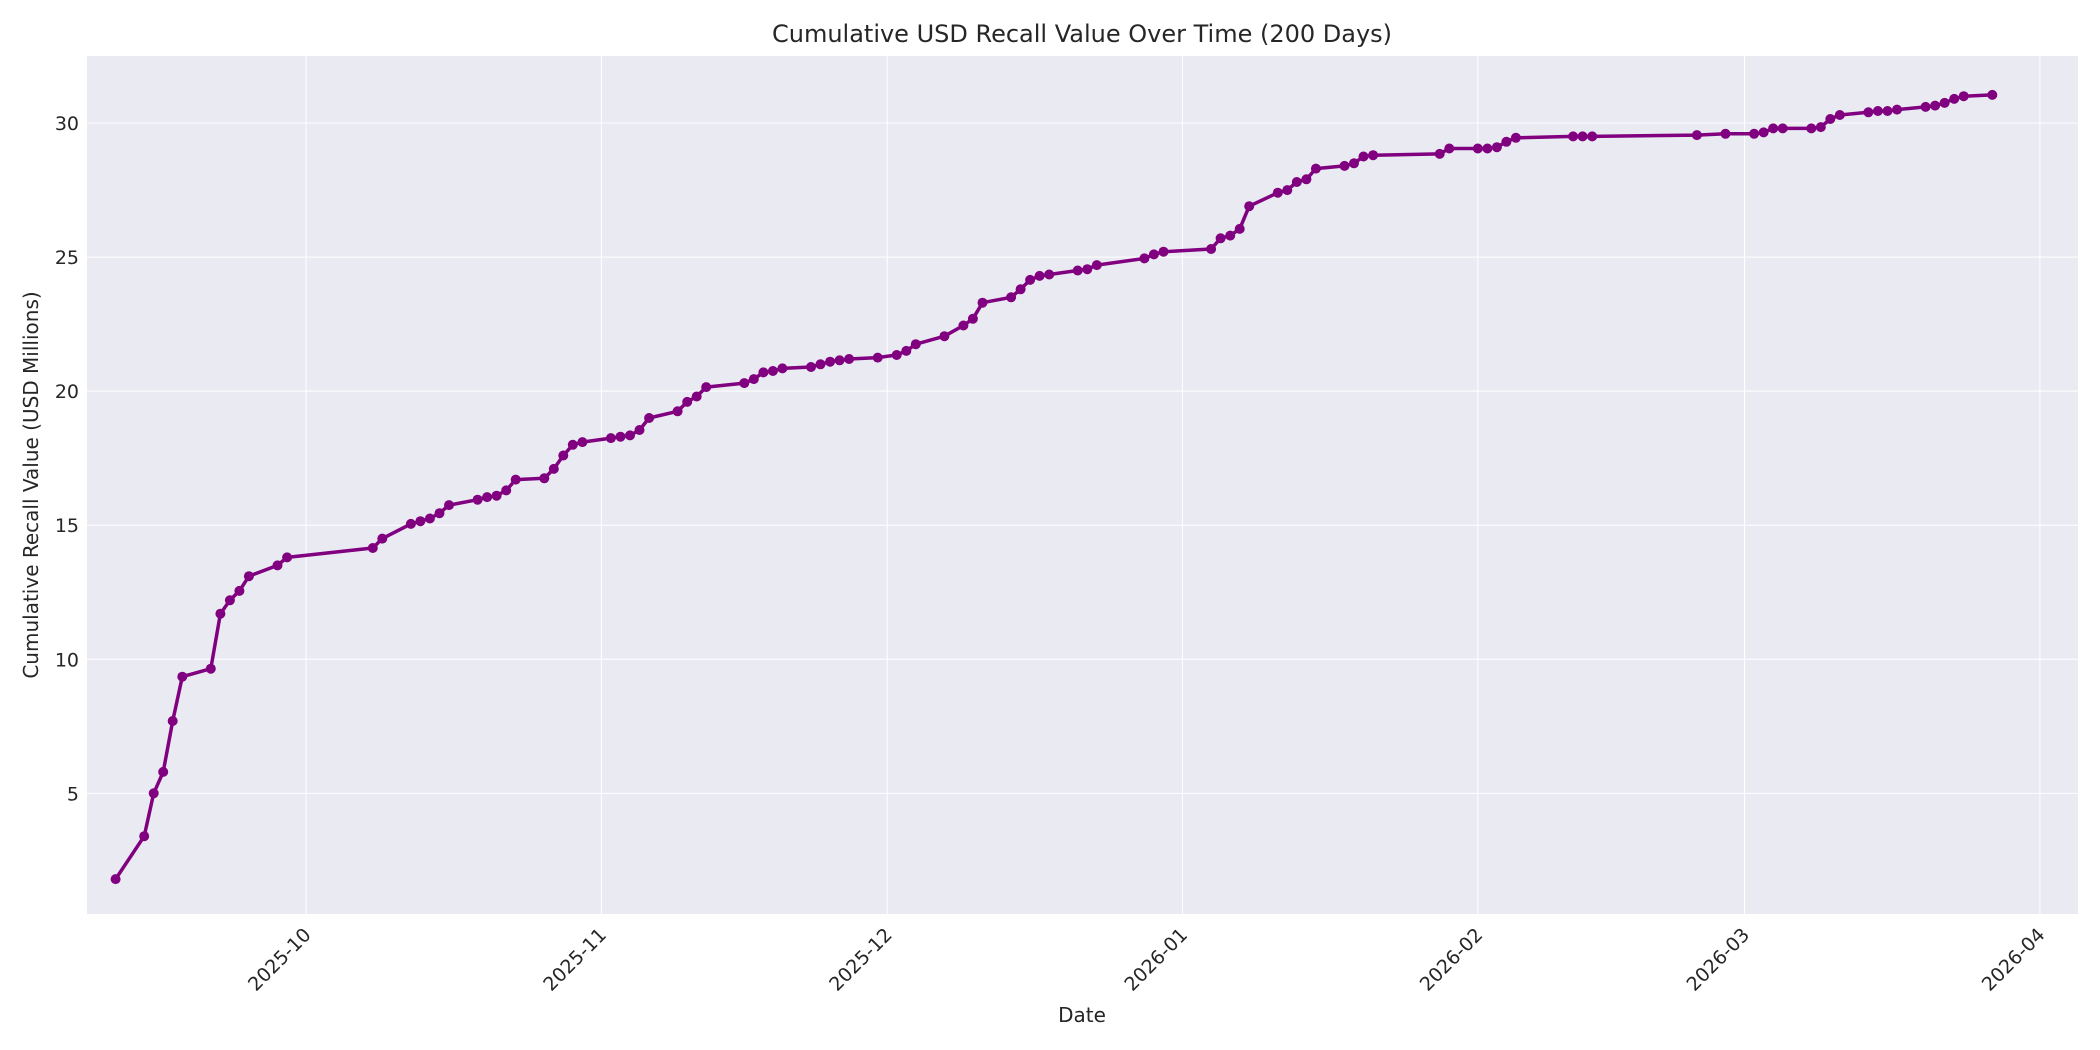 This screenshot has width=2100, height=1050. What do you see at coordinates (67, 258) in the screenshot?
I see `y-tick-label: 25` at bounding box center [67, 258].